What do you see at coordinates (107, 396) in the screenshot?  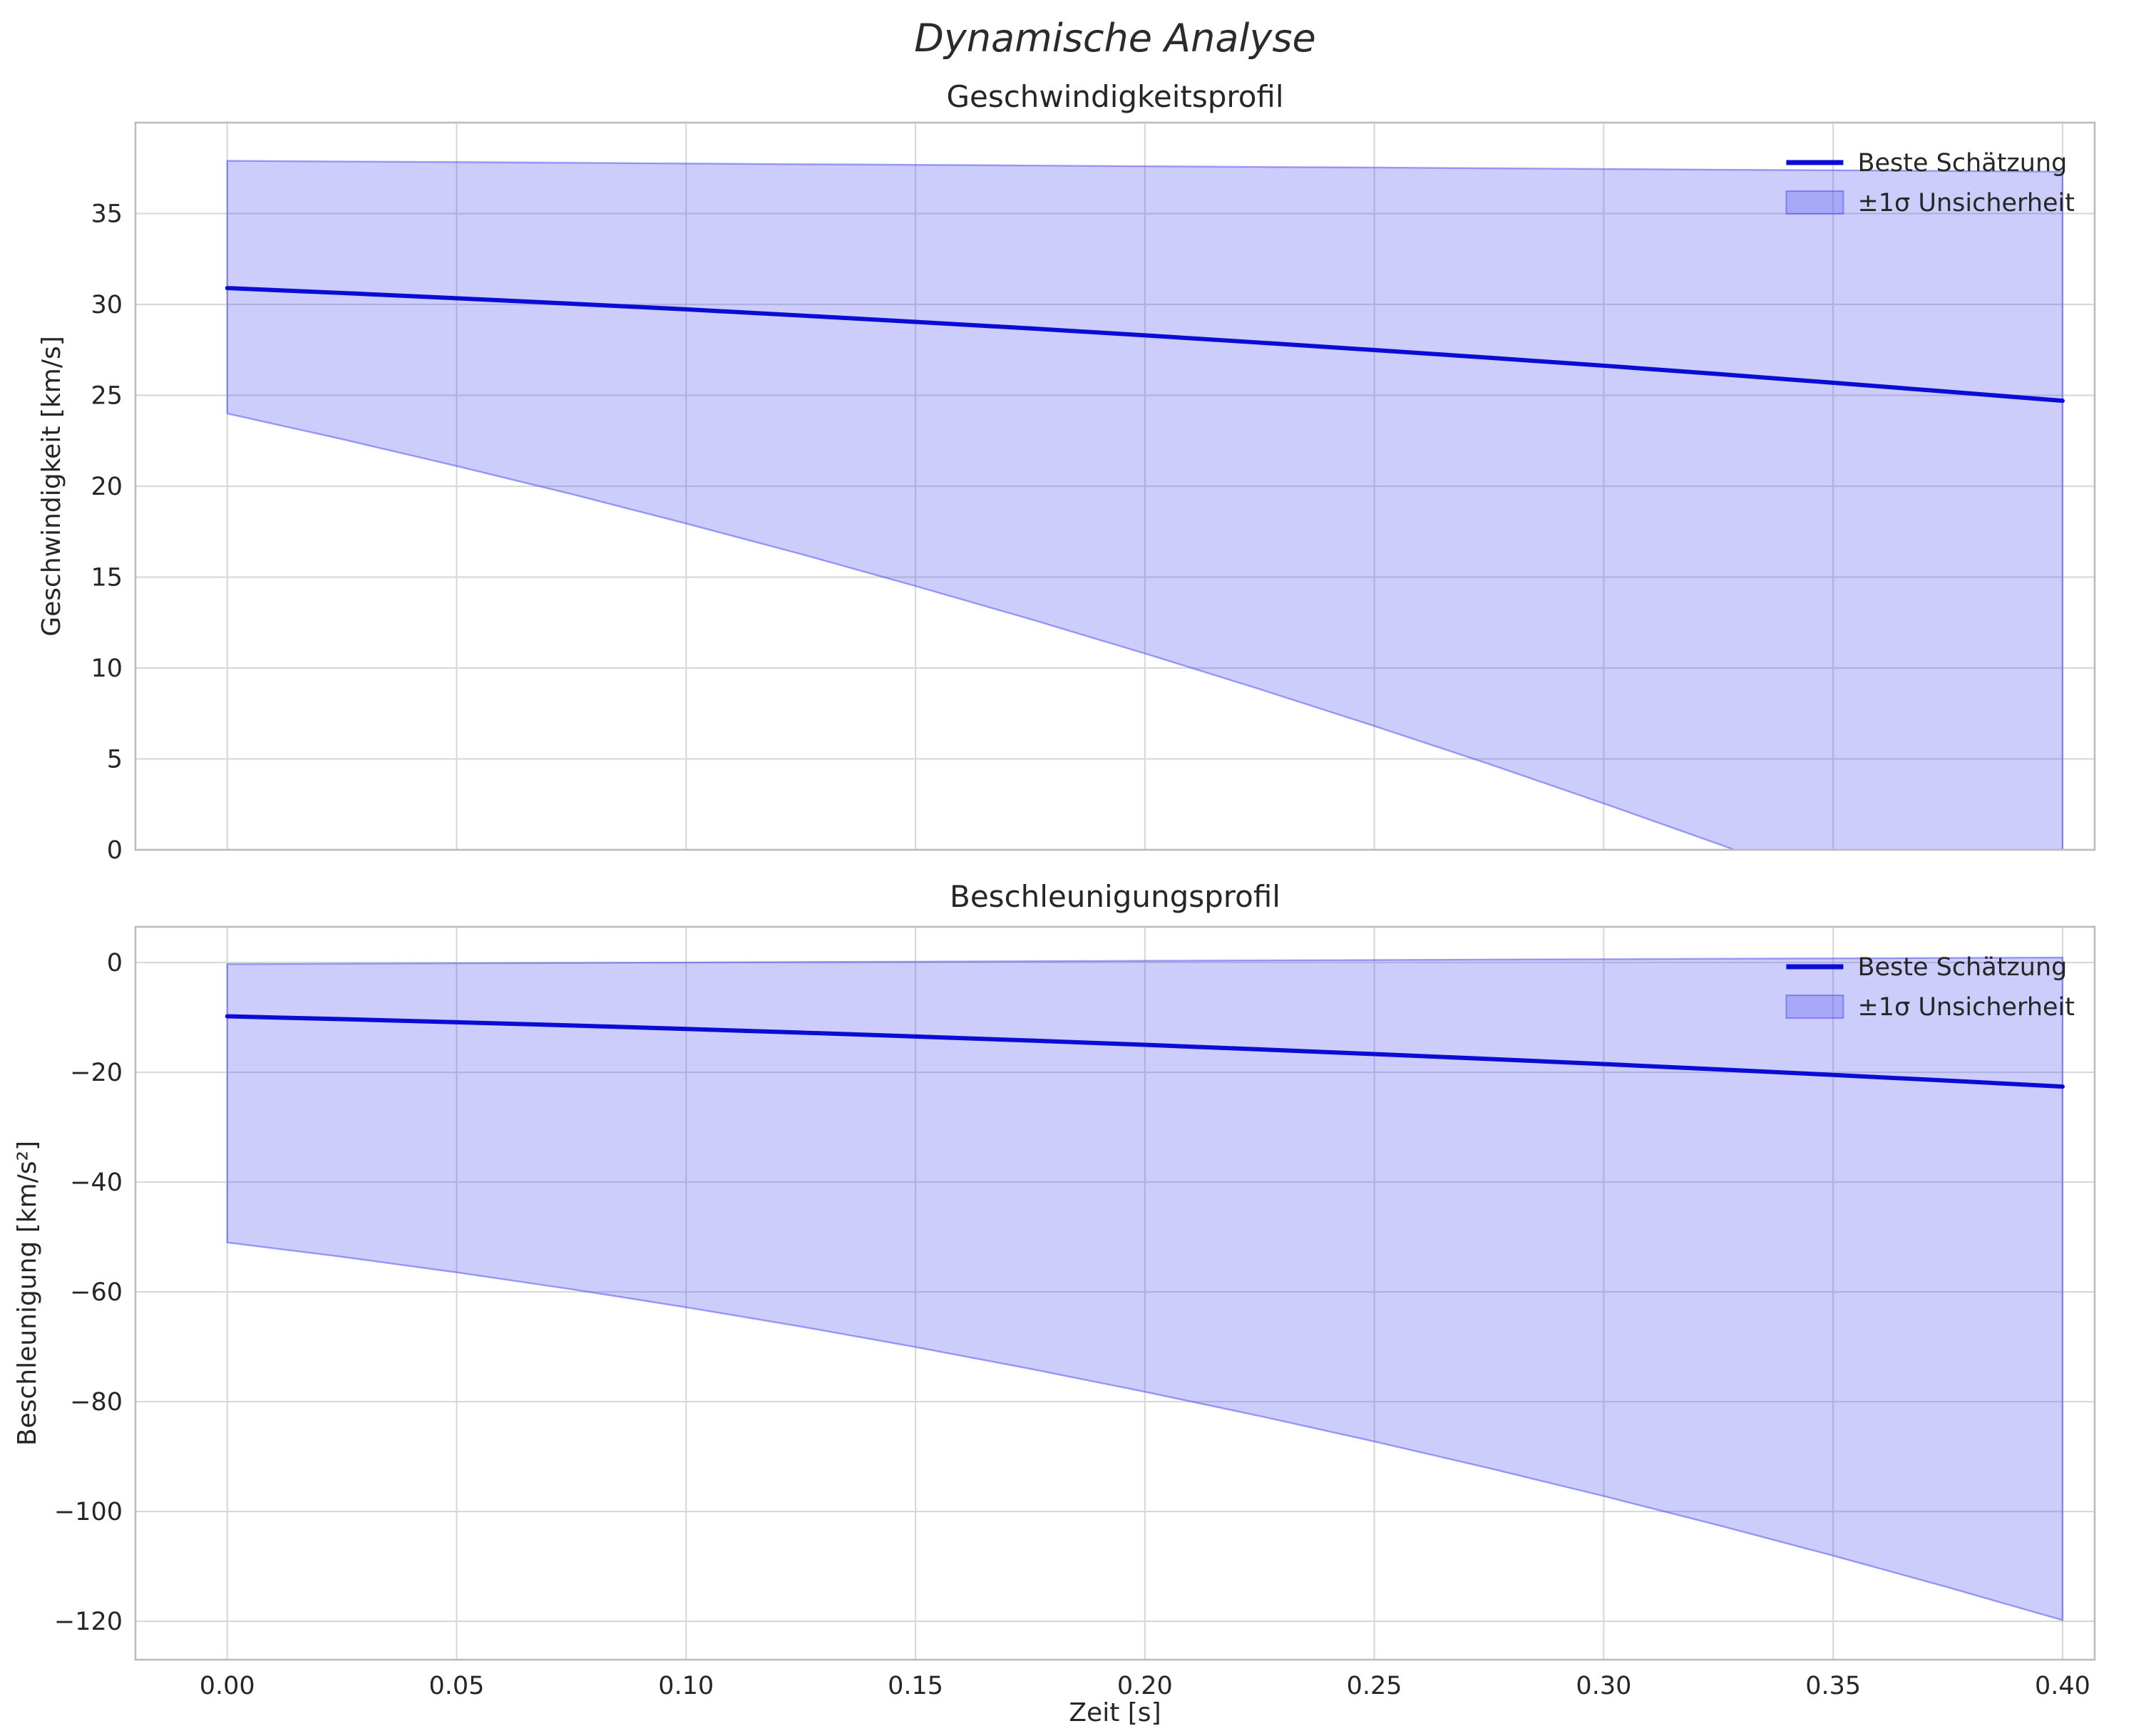 I see `y-tick-label: 25` at bounding box center [107, 396].